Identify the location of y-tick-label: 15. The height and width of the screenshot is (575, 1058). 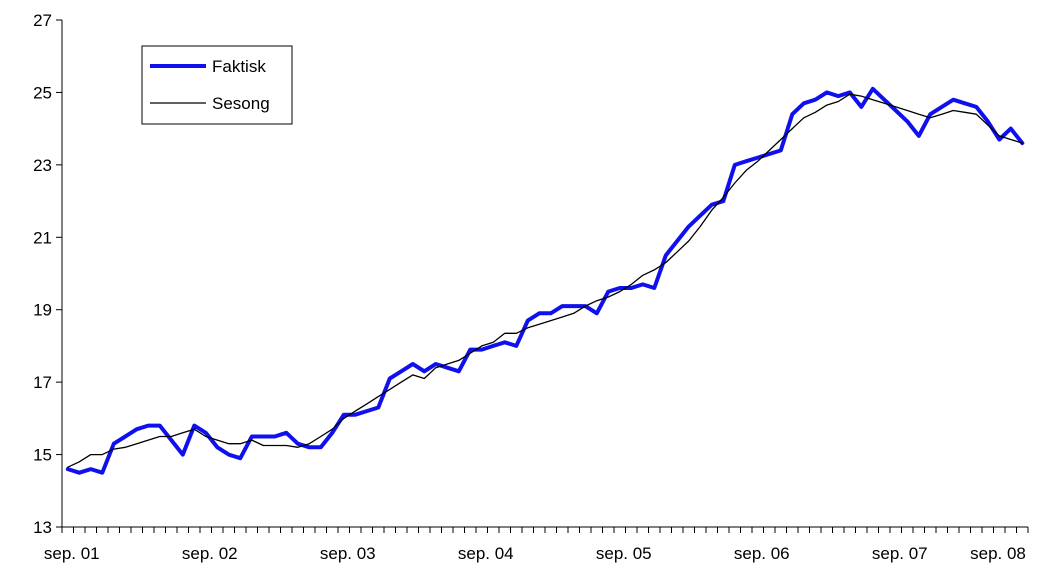
(42, 455).